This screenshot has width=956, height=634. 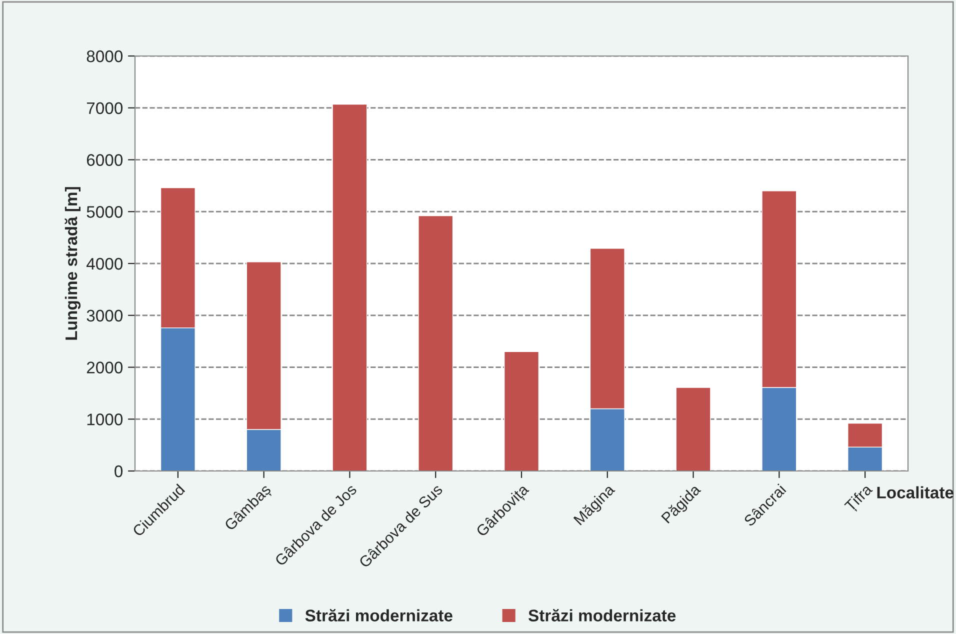 I want to click on y-tick-label: 4000, so click(x=104, y=264).